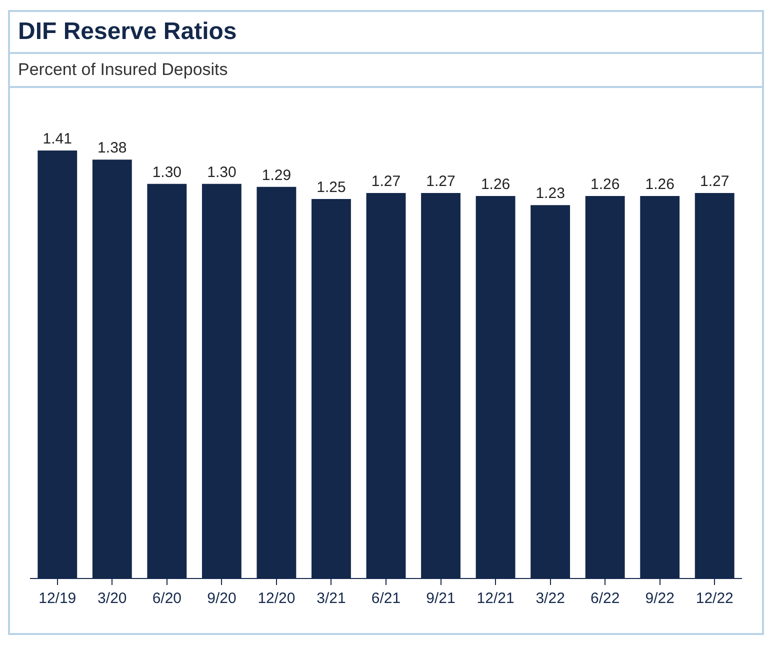 Image resolution: width=776 pixels, height=645 pixels. Describe the element at coordinates (331, 598) in the screenshot. I see `x-tick-label: 3/21` at that location.